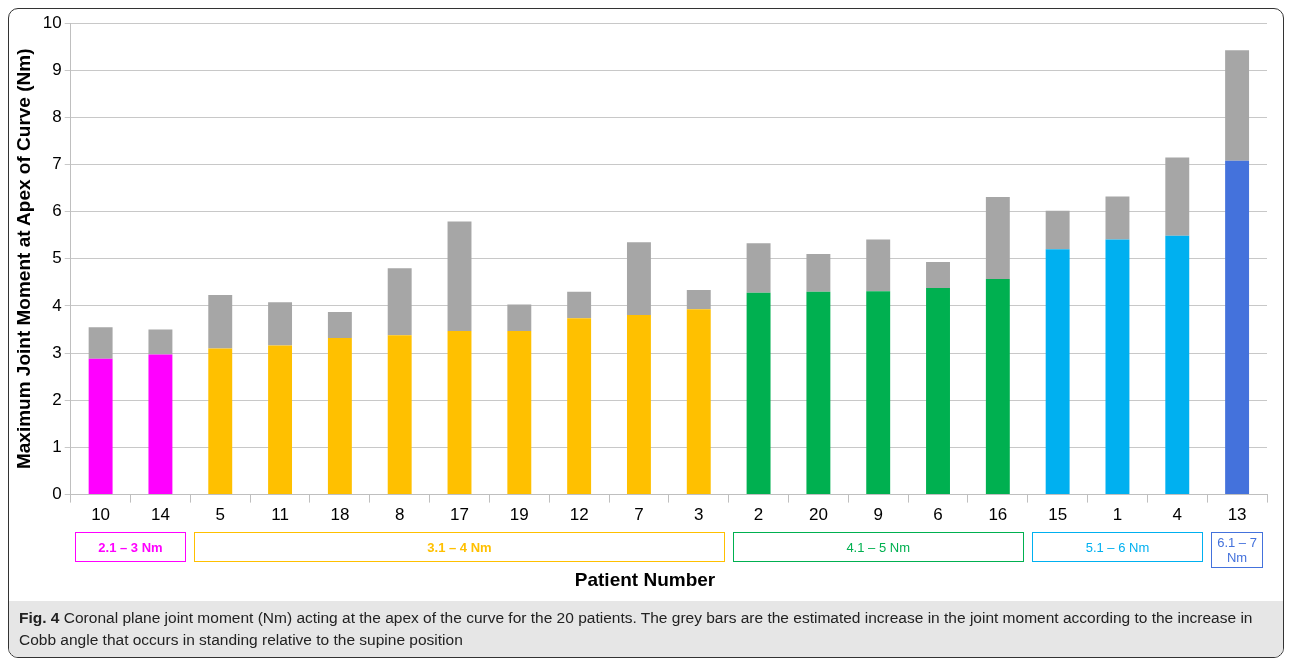 This screenshot has height=667, width=1292. I want to click on x-tick-label: 16, so click(998, 515).